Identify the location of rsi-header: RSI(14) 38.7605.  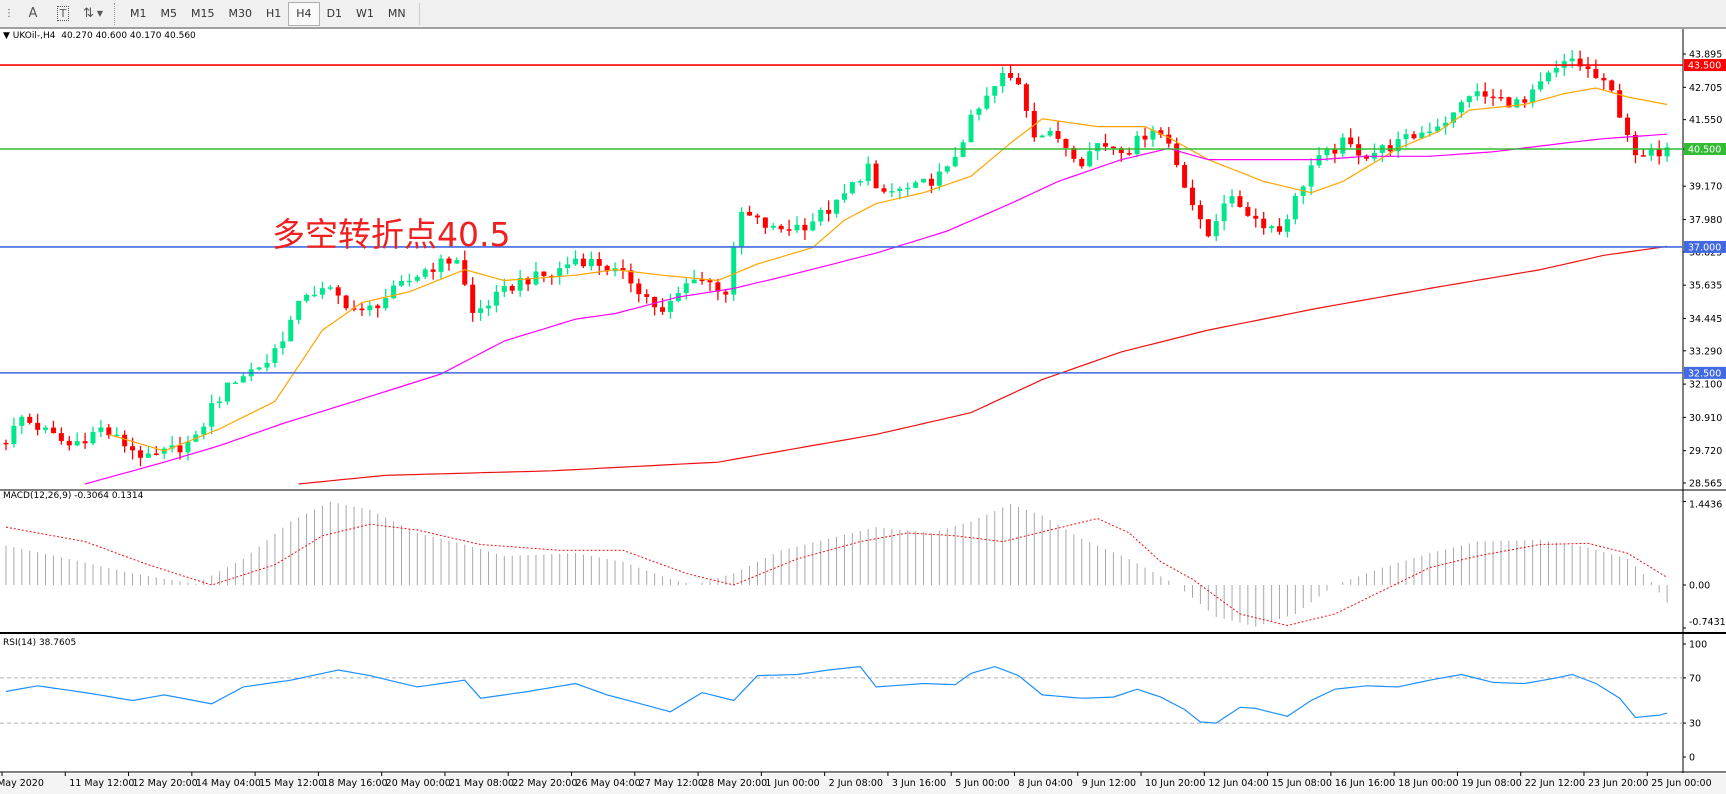
(40, 643).